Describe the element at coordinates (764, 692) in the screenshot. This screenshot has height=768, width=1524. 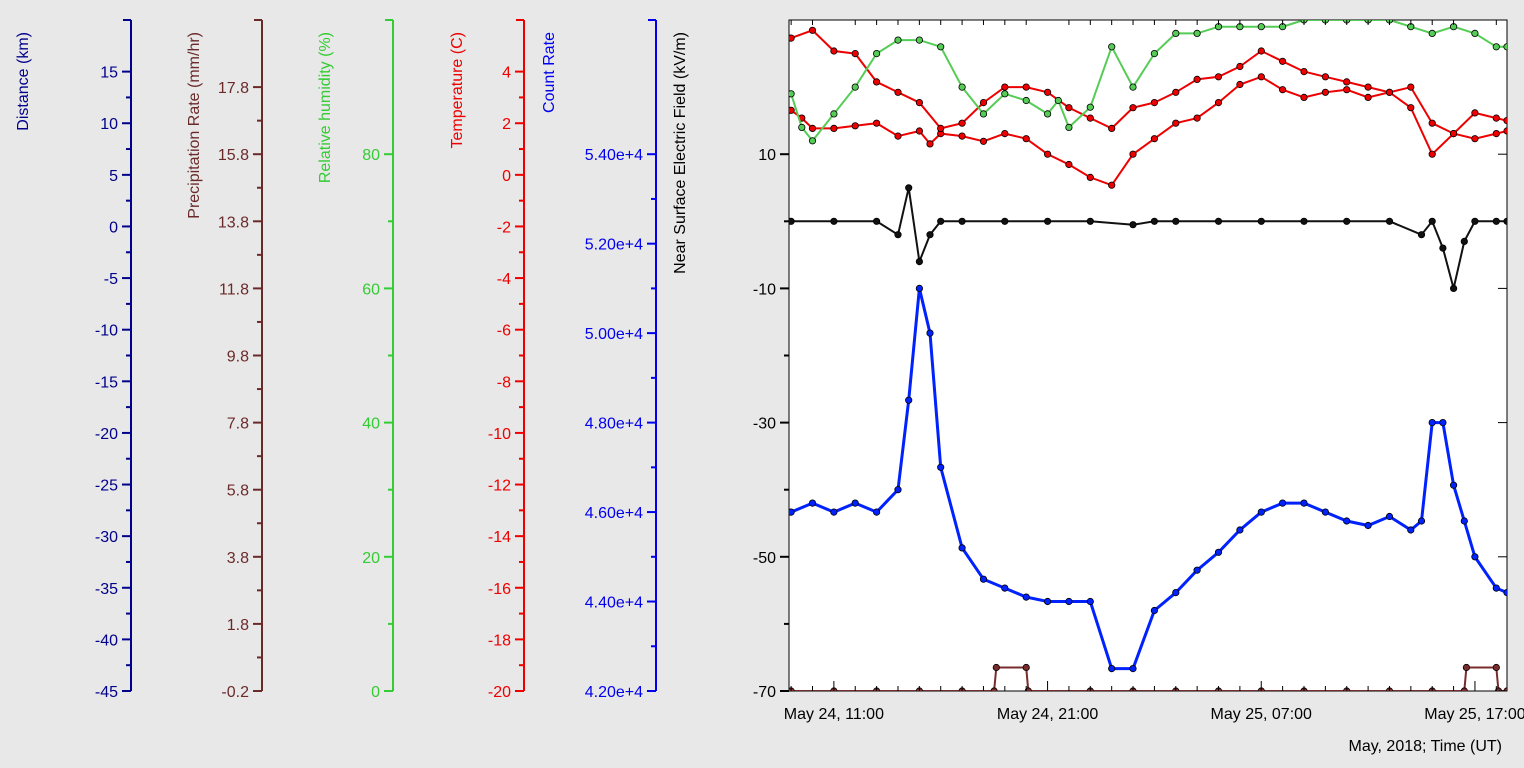
I see `y-tick-label-efield: -70` at that location.